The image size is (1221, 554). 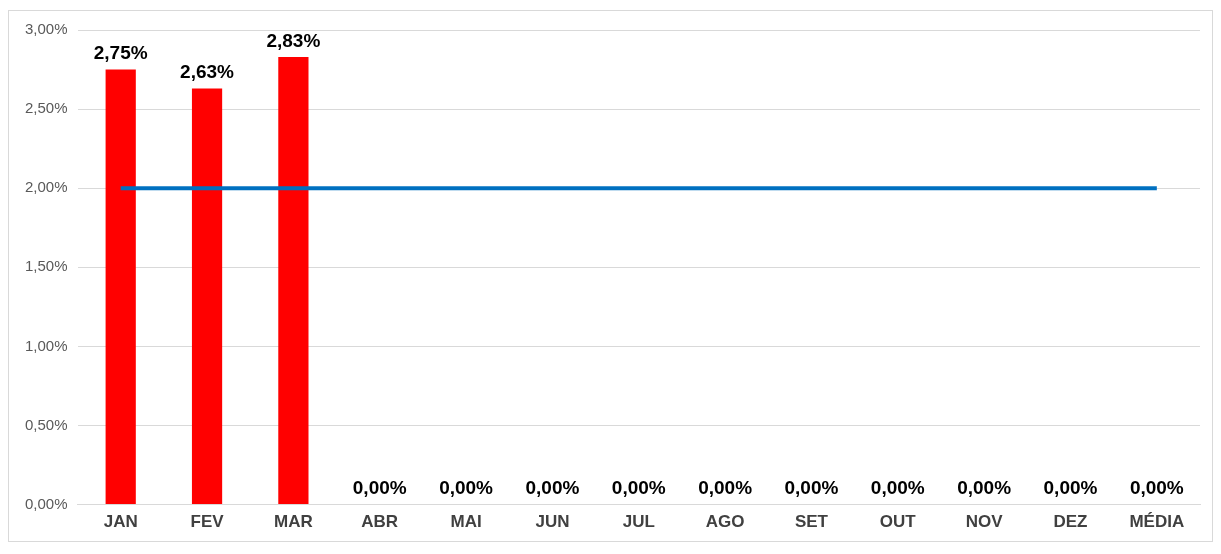 I want to click on x-tick-label: MAI, so click(x=466, y=522).